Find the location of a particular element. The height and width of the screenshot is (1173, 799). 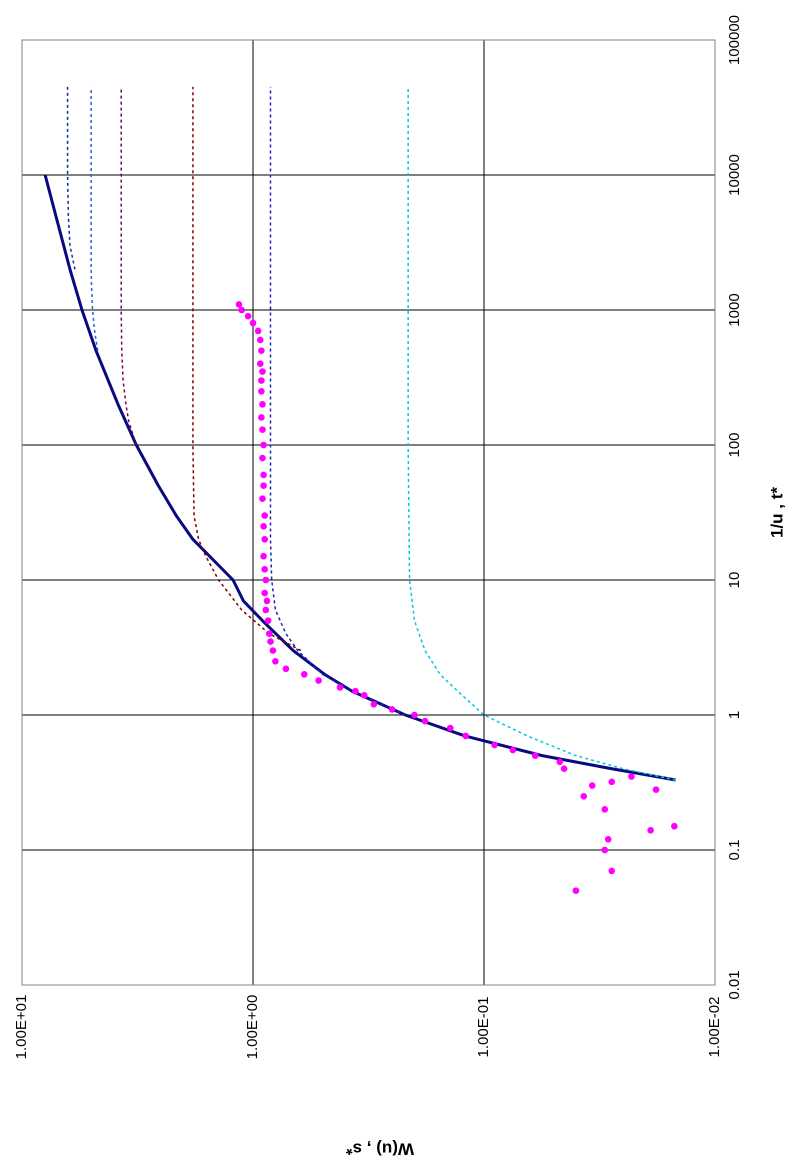

x-tick-label: 100000 is located at coordinates (734, 40).